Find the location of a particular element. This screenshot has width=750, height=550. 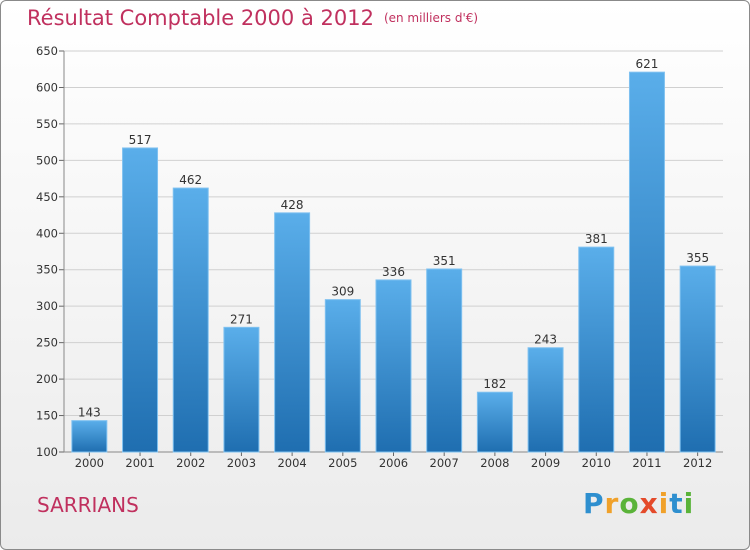

y-tick-label: 250 is located at coordinates (47, 343).